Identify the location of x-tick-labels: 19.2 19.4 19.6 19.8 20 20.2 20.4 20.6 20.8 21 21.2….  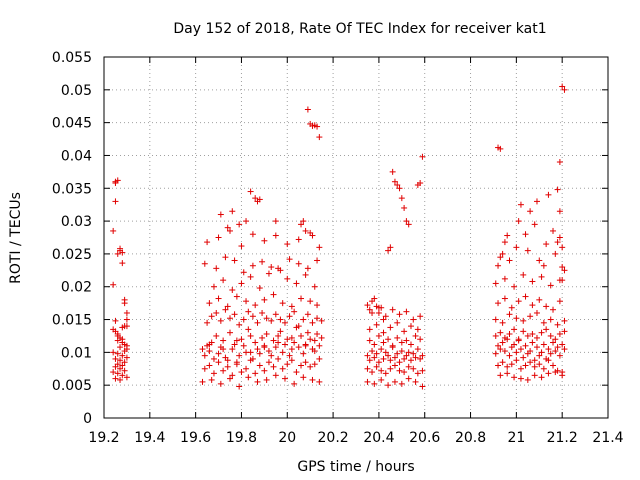
(355, 438).